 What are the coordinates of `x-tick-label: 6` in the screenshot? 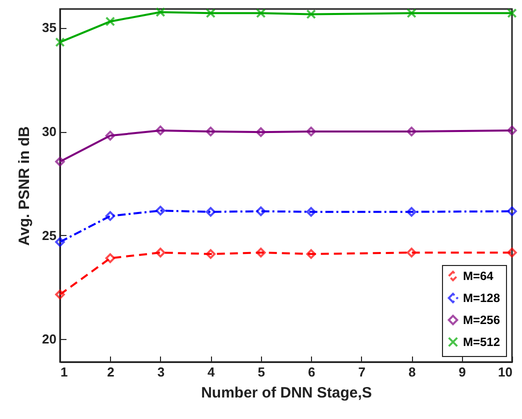 It's located at (312, 372).